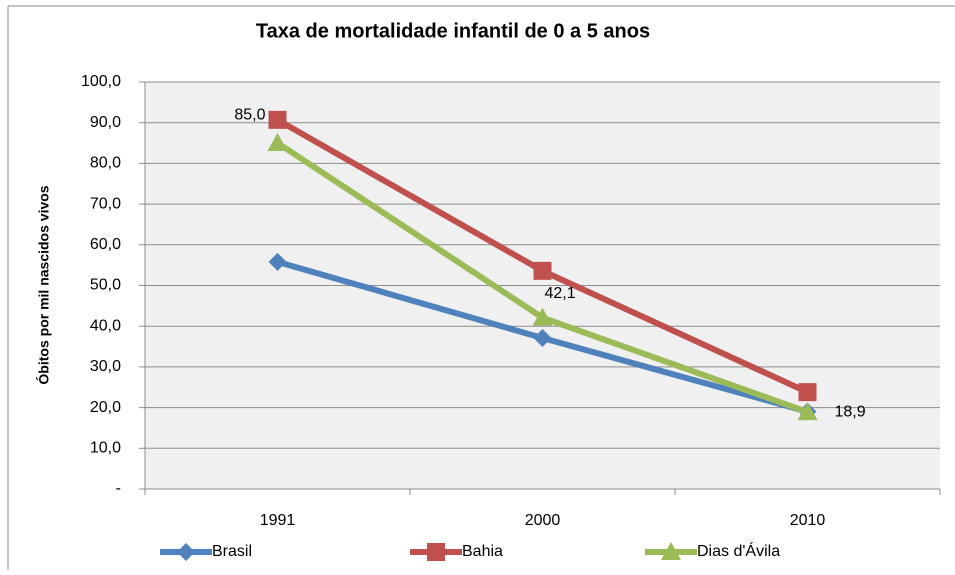  I want to click on x-tick-label: 1991, so click(278, 520).